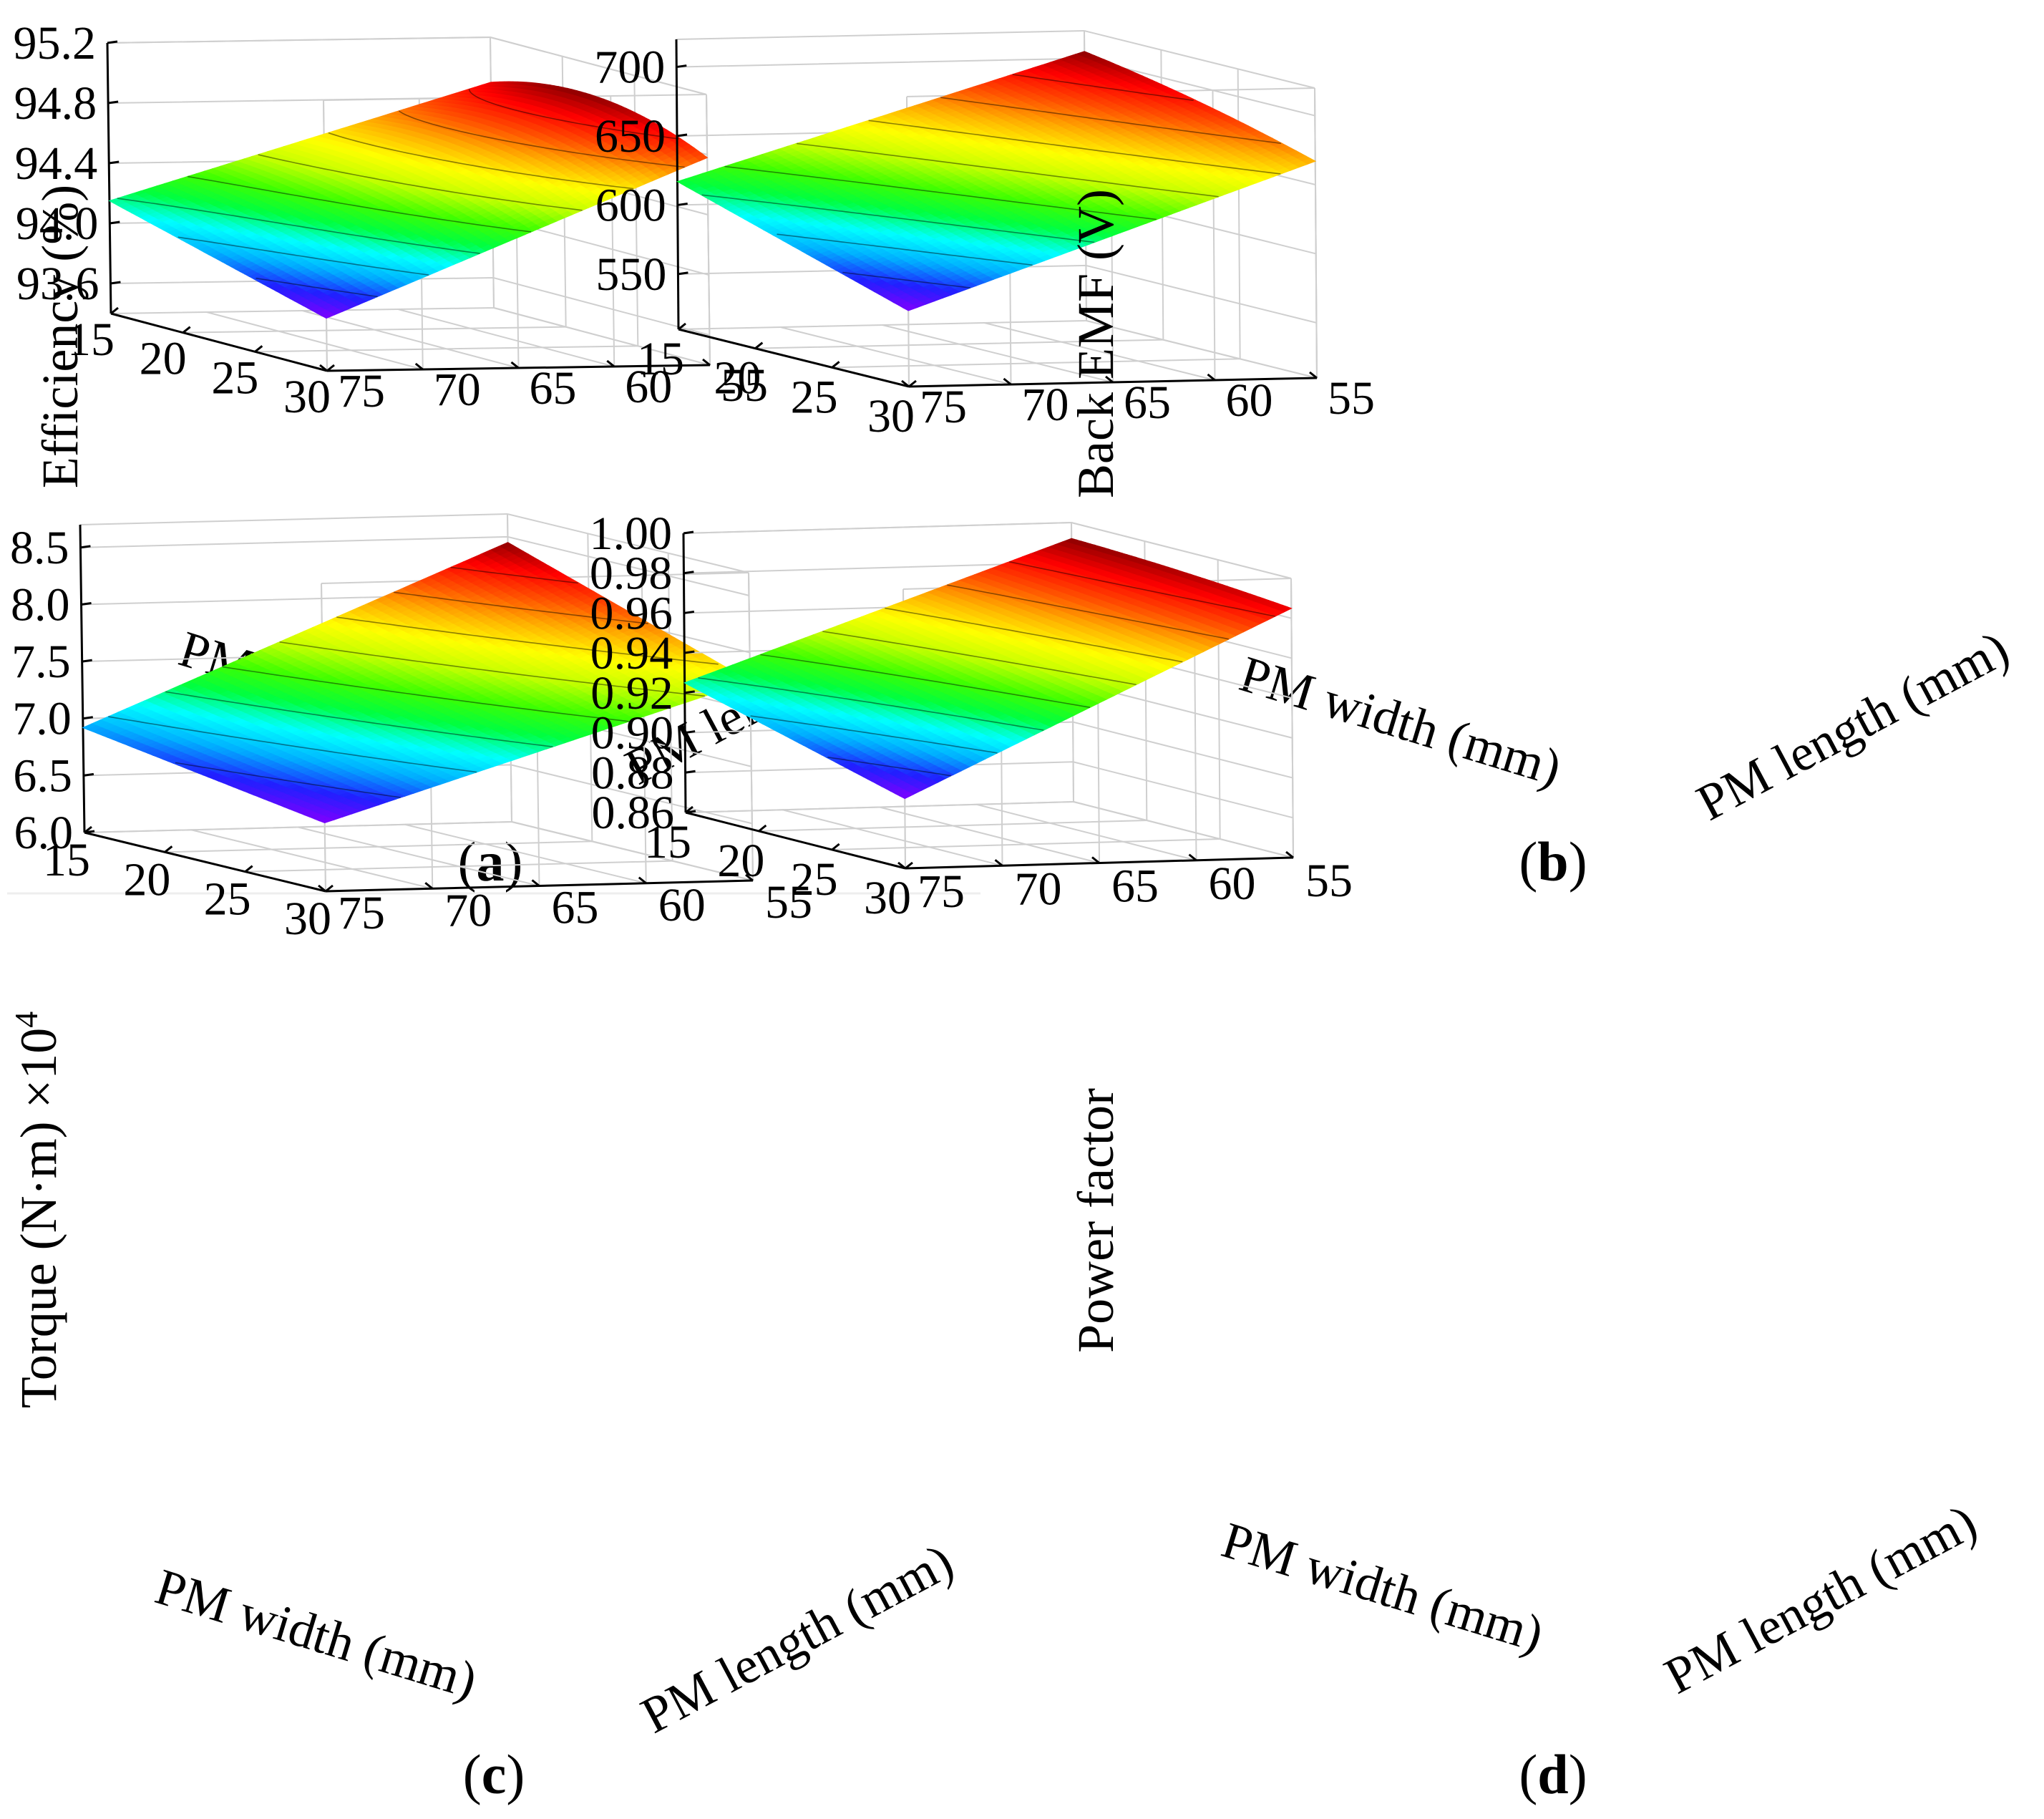  What do you see at coordinates (881, 35) in the screenshot?
I see `panel-b-box-edge` at bounding box center [881, 35].